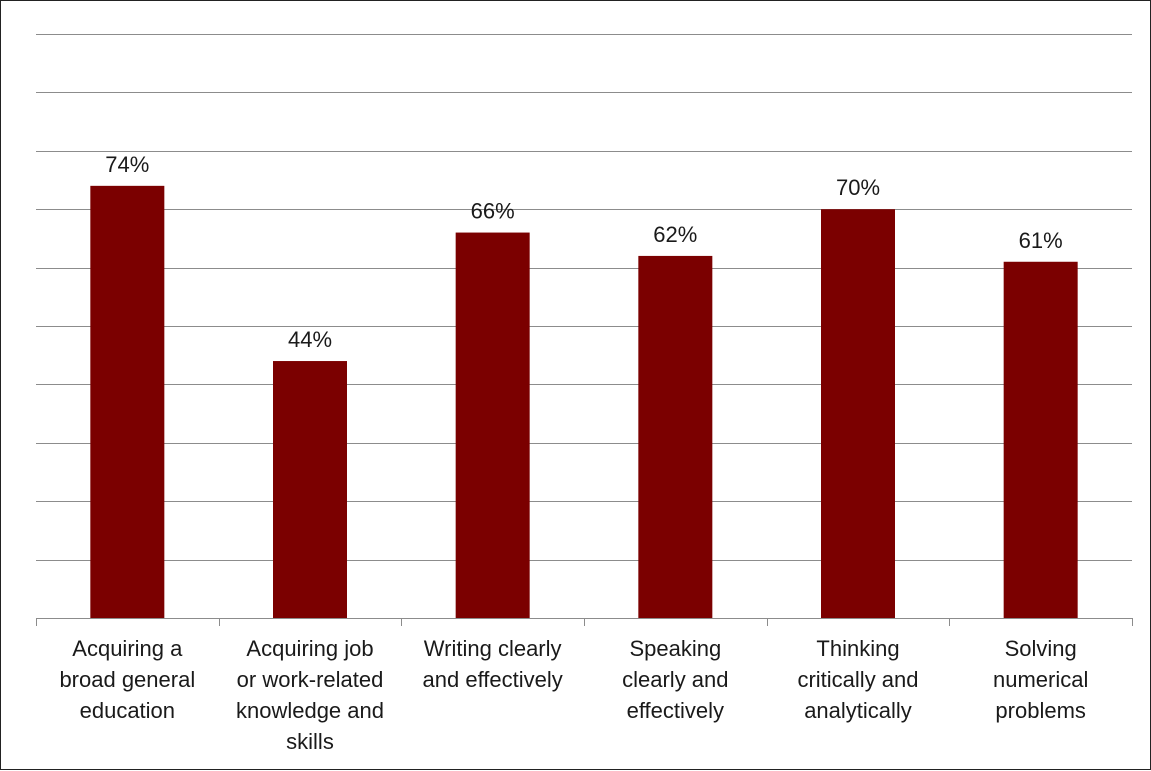 The image size is (1151, 771). Describe the element at coordinates (1040, 679) in the screenshot. I see `category-label: Solving numerical problems` at that location.